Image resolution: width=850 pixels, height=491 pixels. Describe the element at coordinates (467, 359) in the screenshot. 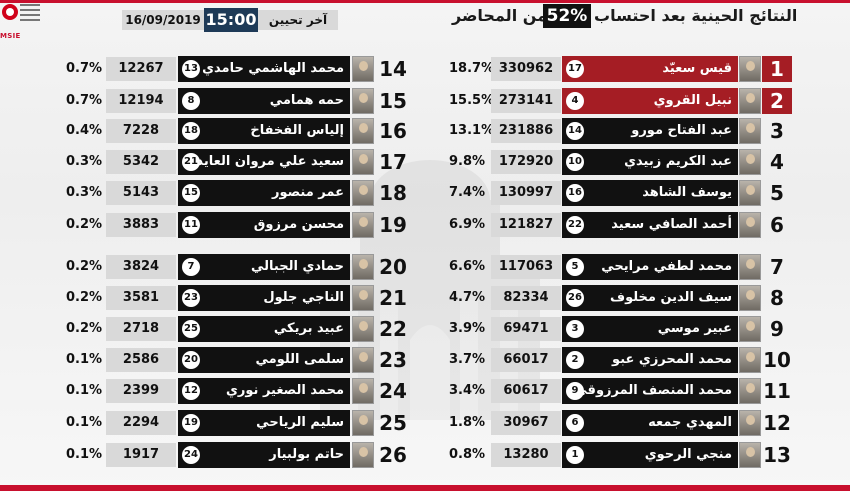

I see `vote-percent: 3.7%` at that location.